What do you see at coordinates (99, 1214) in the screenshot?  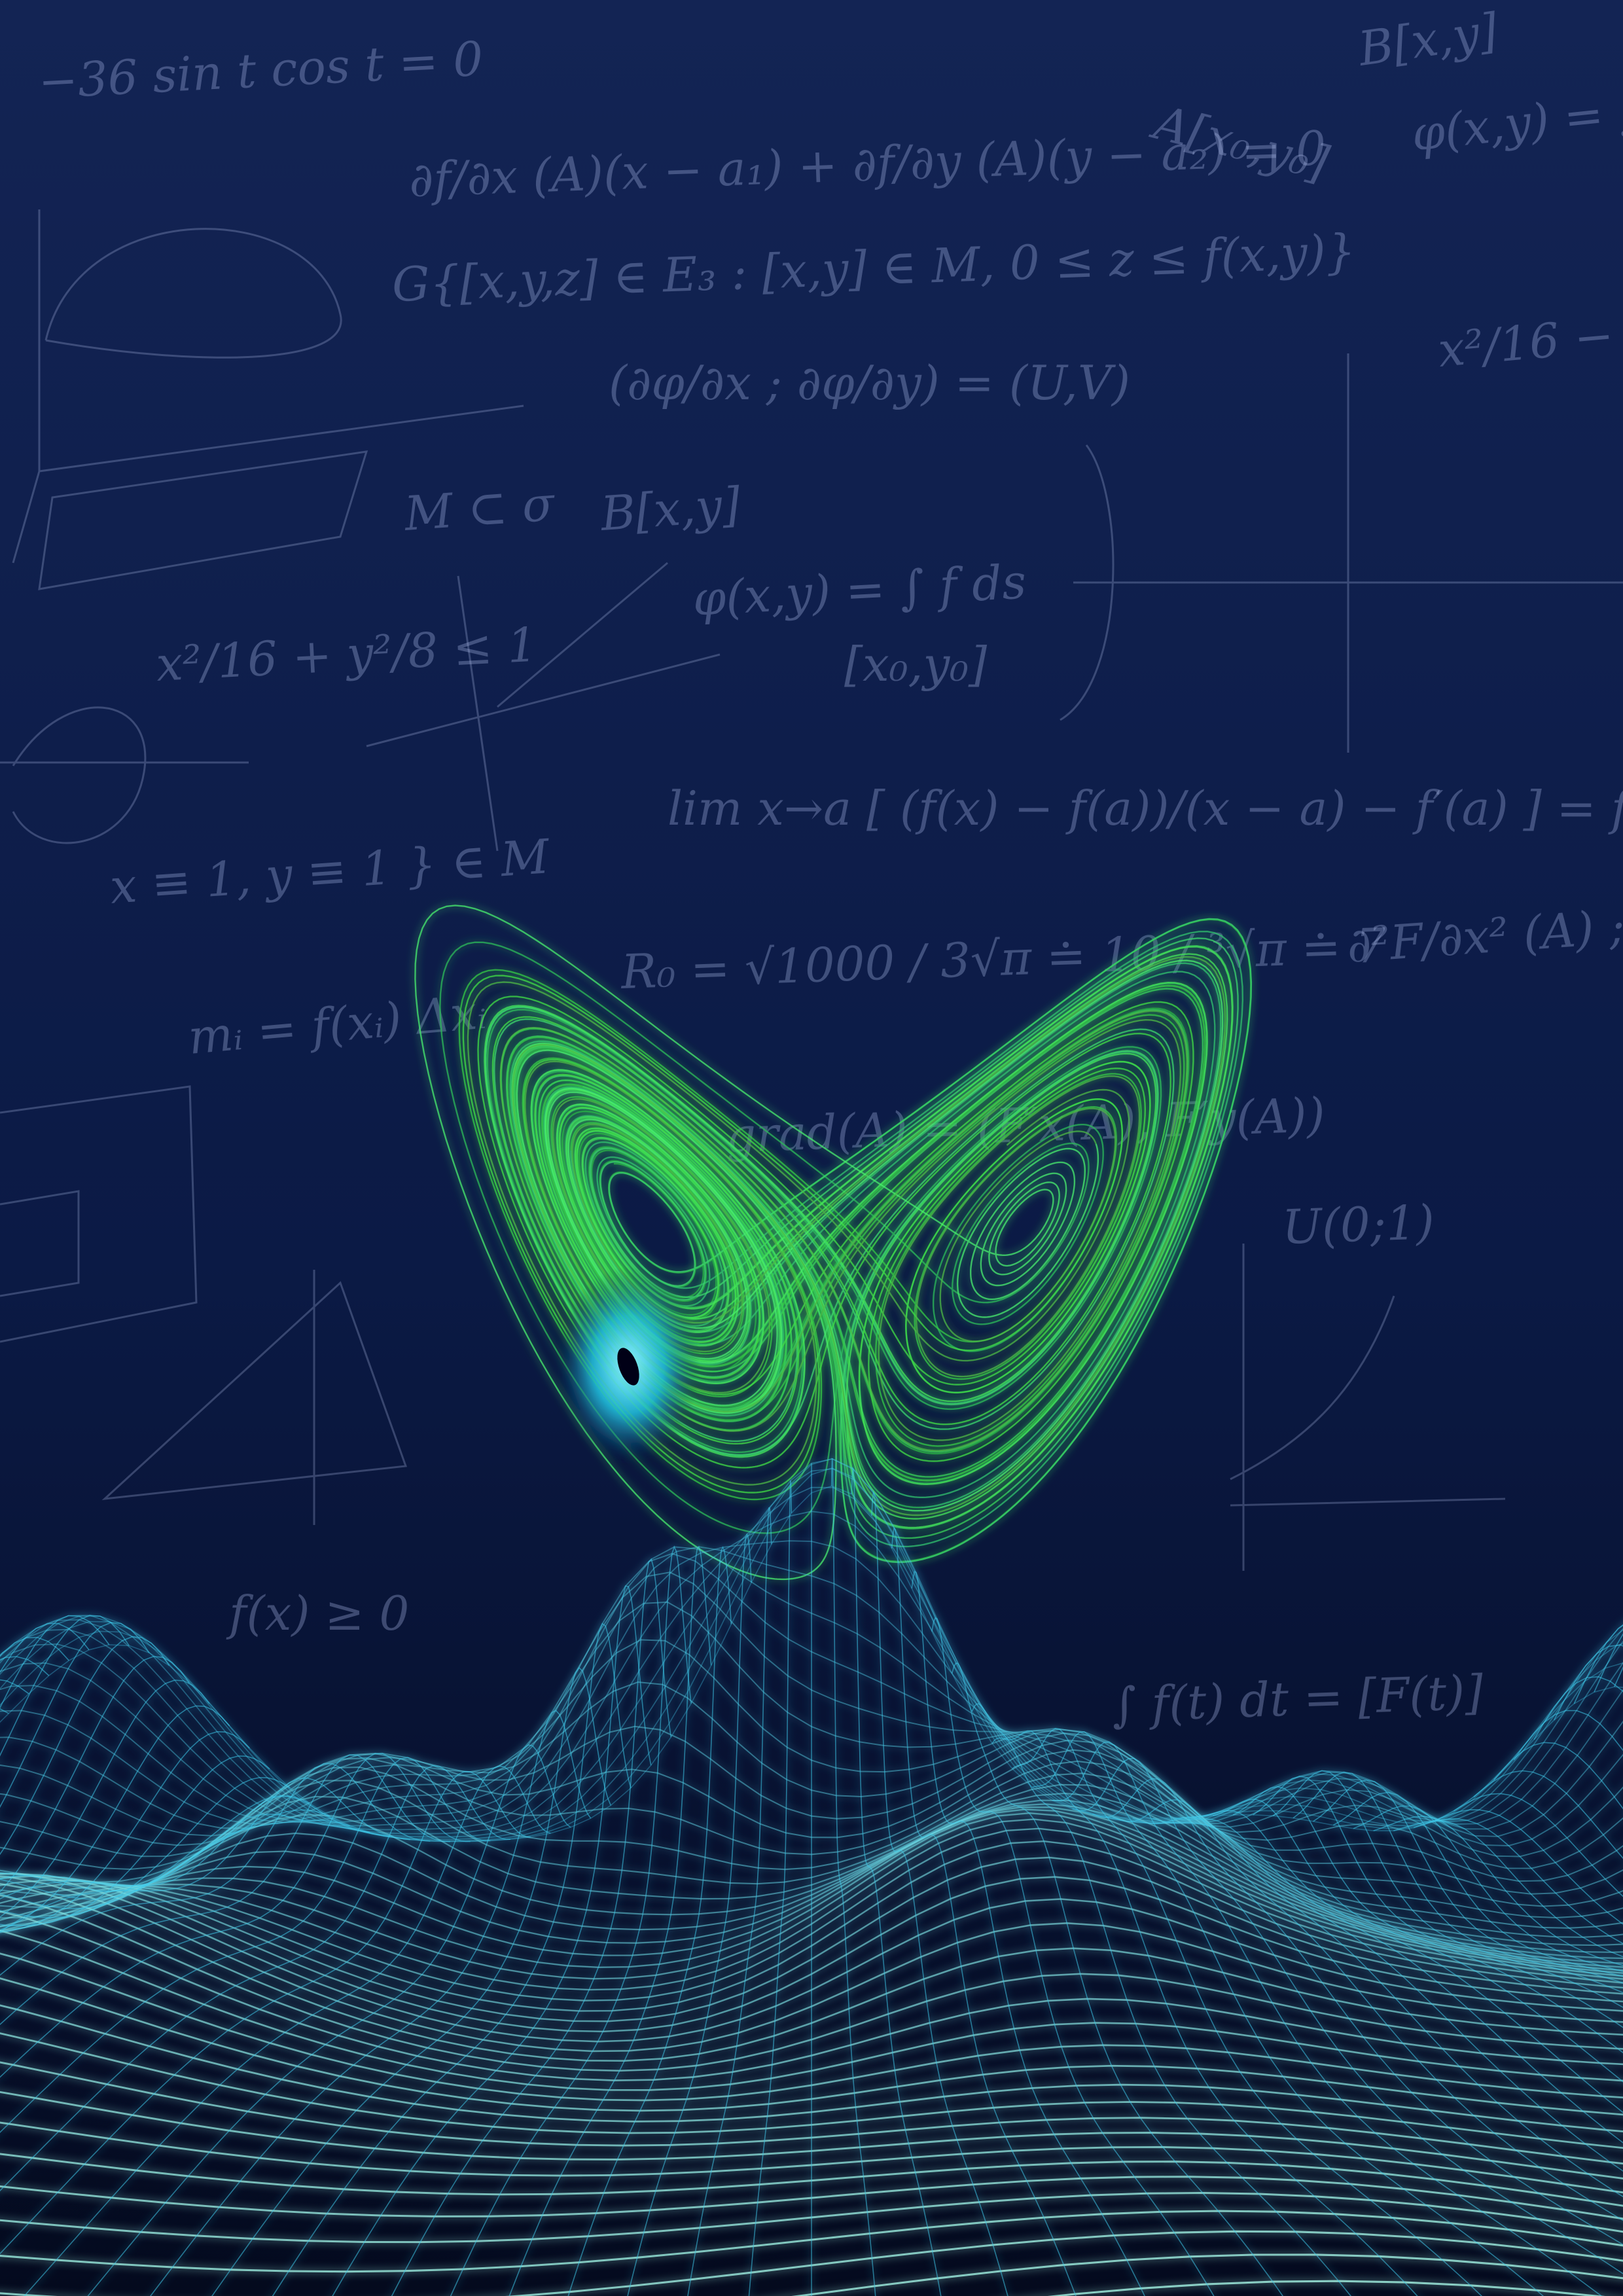 I see `sketch-cube` at bounding box center [99, 1214].